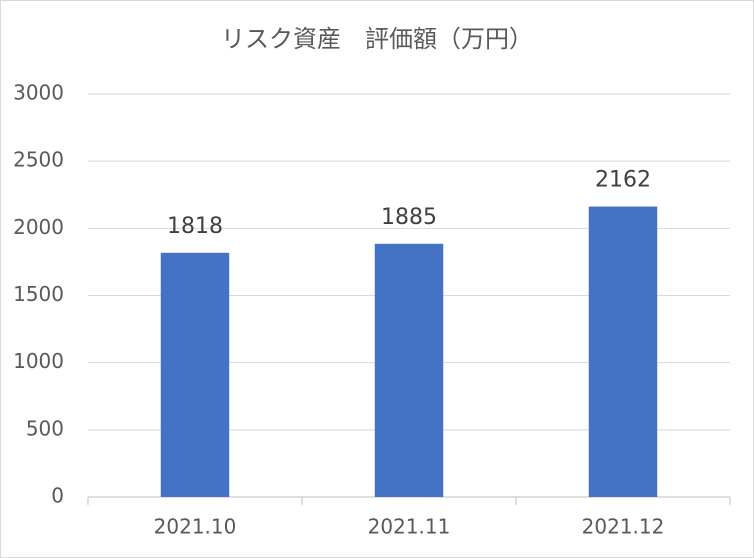 The image size is (754, 558). Describe the element at coordinates (38, 227) in the screenshot. I see `y-tick-label: 2000` at that location.